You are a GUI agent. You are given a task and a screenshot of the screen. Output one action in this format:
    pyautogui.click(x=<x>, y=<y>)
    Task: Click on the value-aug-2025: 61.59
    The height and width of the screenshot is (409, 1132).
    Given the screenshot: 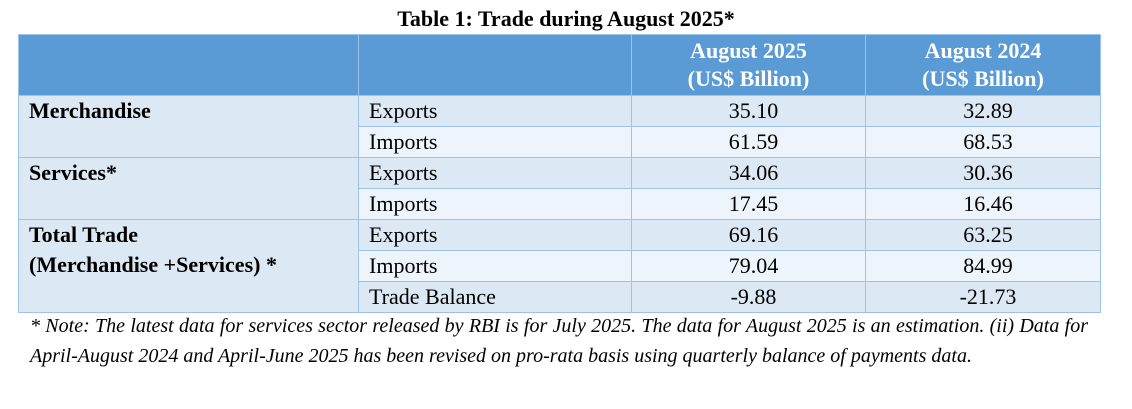 What is the action you would take?
    pyautogui.click(x=748, y=142)
    